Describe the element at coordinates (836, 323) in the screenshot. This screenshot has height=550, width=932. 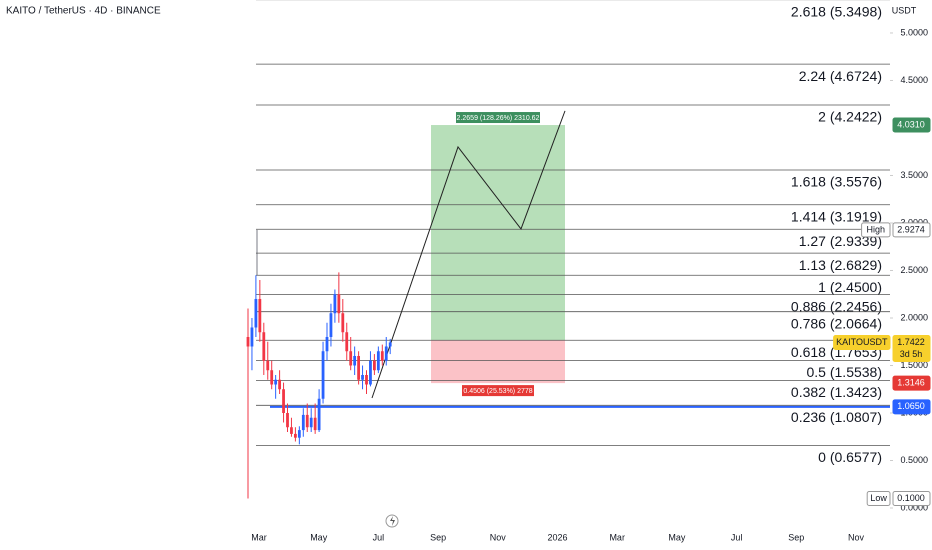
I see `fib-label: 0.786 (2.0664)` at that location.